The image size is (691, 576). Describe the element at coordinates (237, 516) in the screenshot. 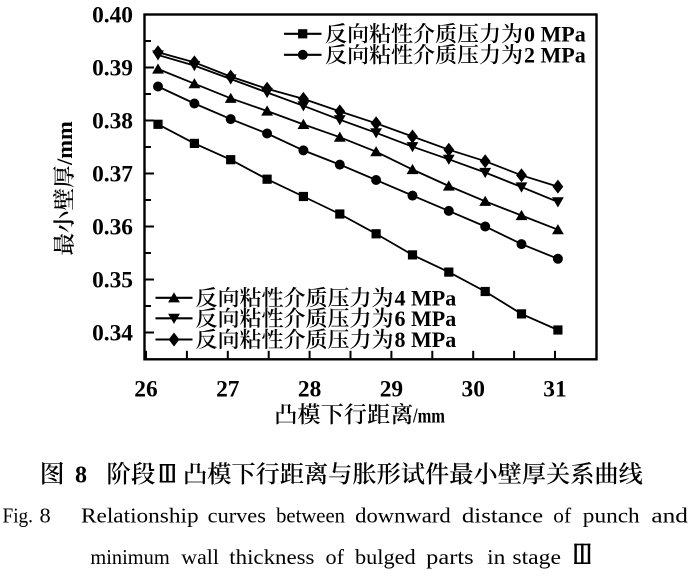

I see `svg-text: curves` at that location.